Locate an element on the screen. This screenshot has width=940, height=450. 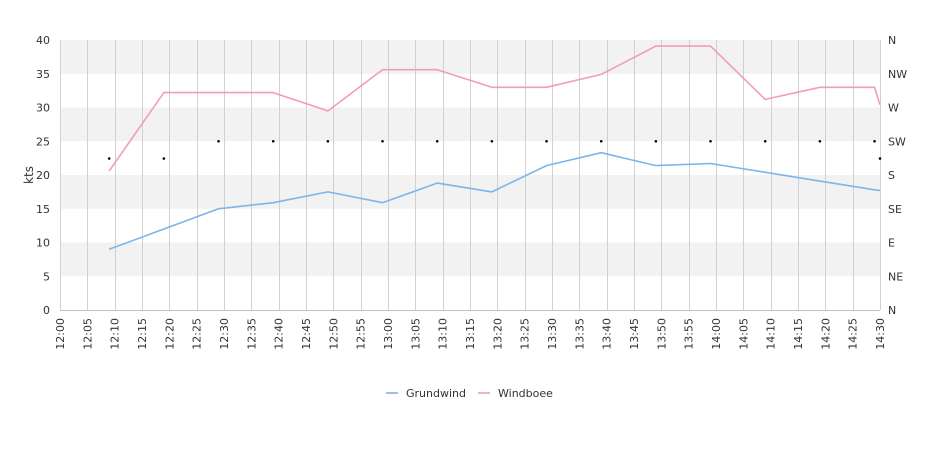
legend-label: Windboee is located at coordinates (525, 393).